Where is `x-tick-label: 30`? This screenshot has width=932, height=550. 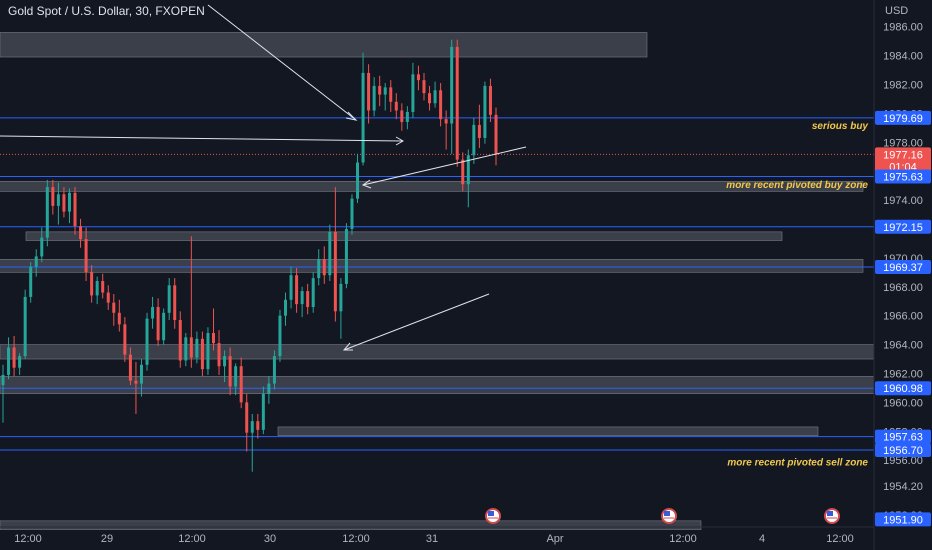
x-tick-label: 30 is located at coordinates (270, 539).